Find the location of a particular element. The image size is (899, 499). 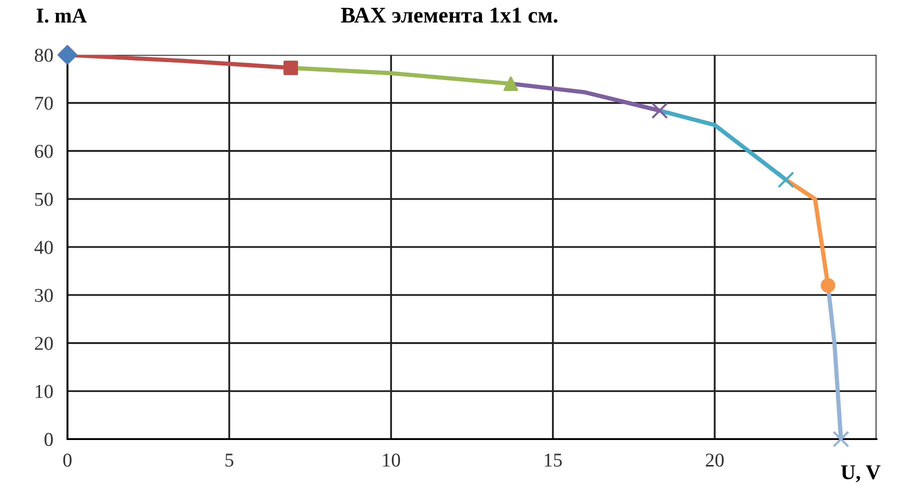

x-tick-label: 20 is located at coordinates (715, 460).